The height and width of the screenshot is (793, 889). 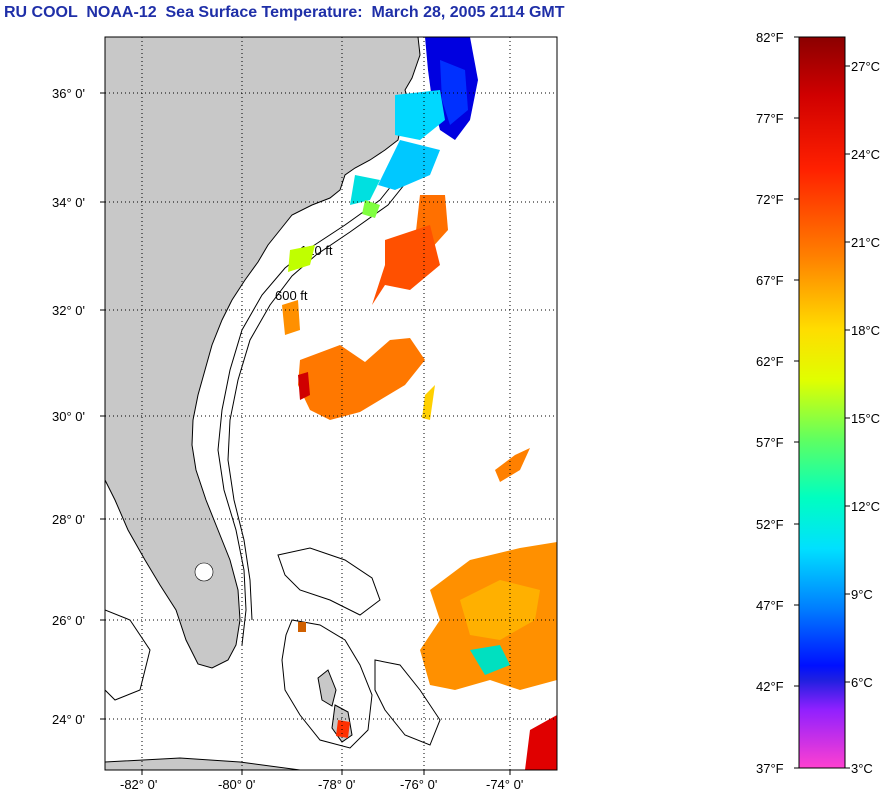 What do you see at coordinates (865, 154) in the screenshot?
I see `colorbar-c-label: 24°C` at bounding box center [865, 154].